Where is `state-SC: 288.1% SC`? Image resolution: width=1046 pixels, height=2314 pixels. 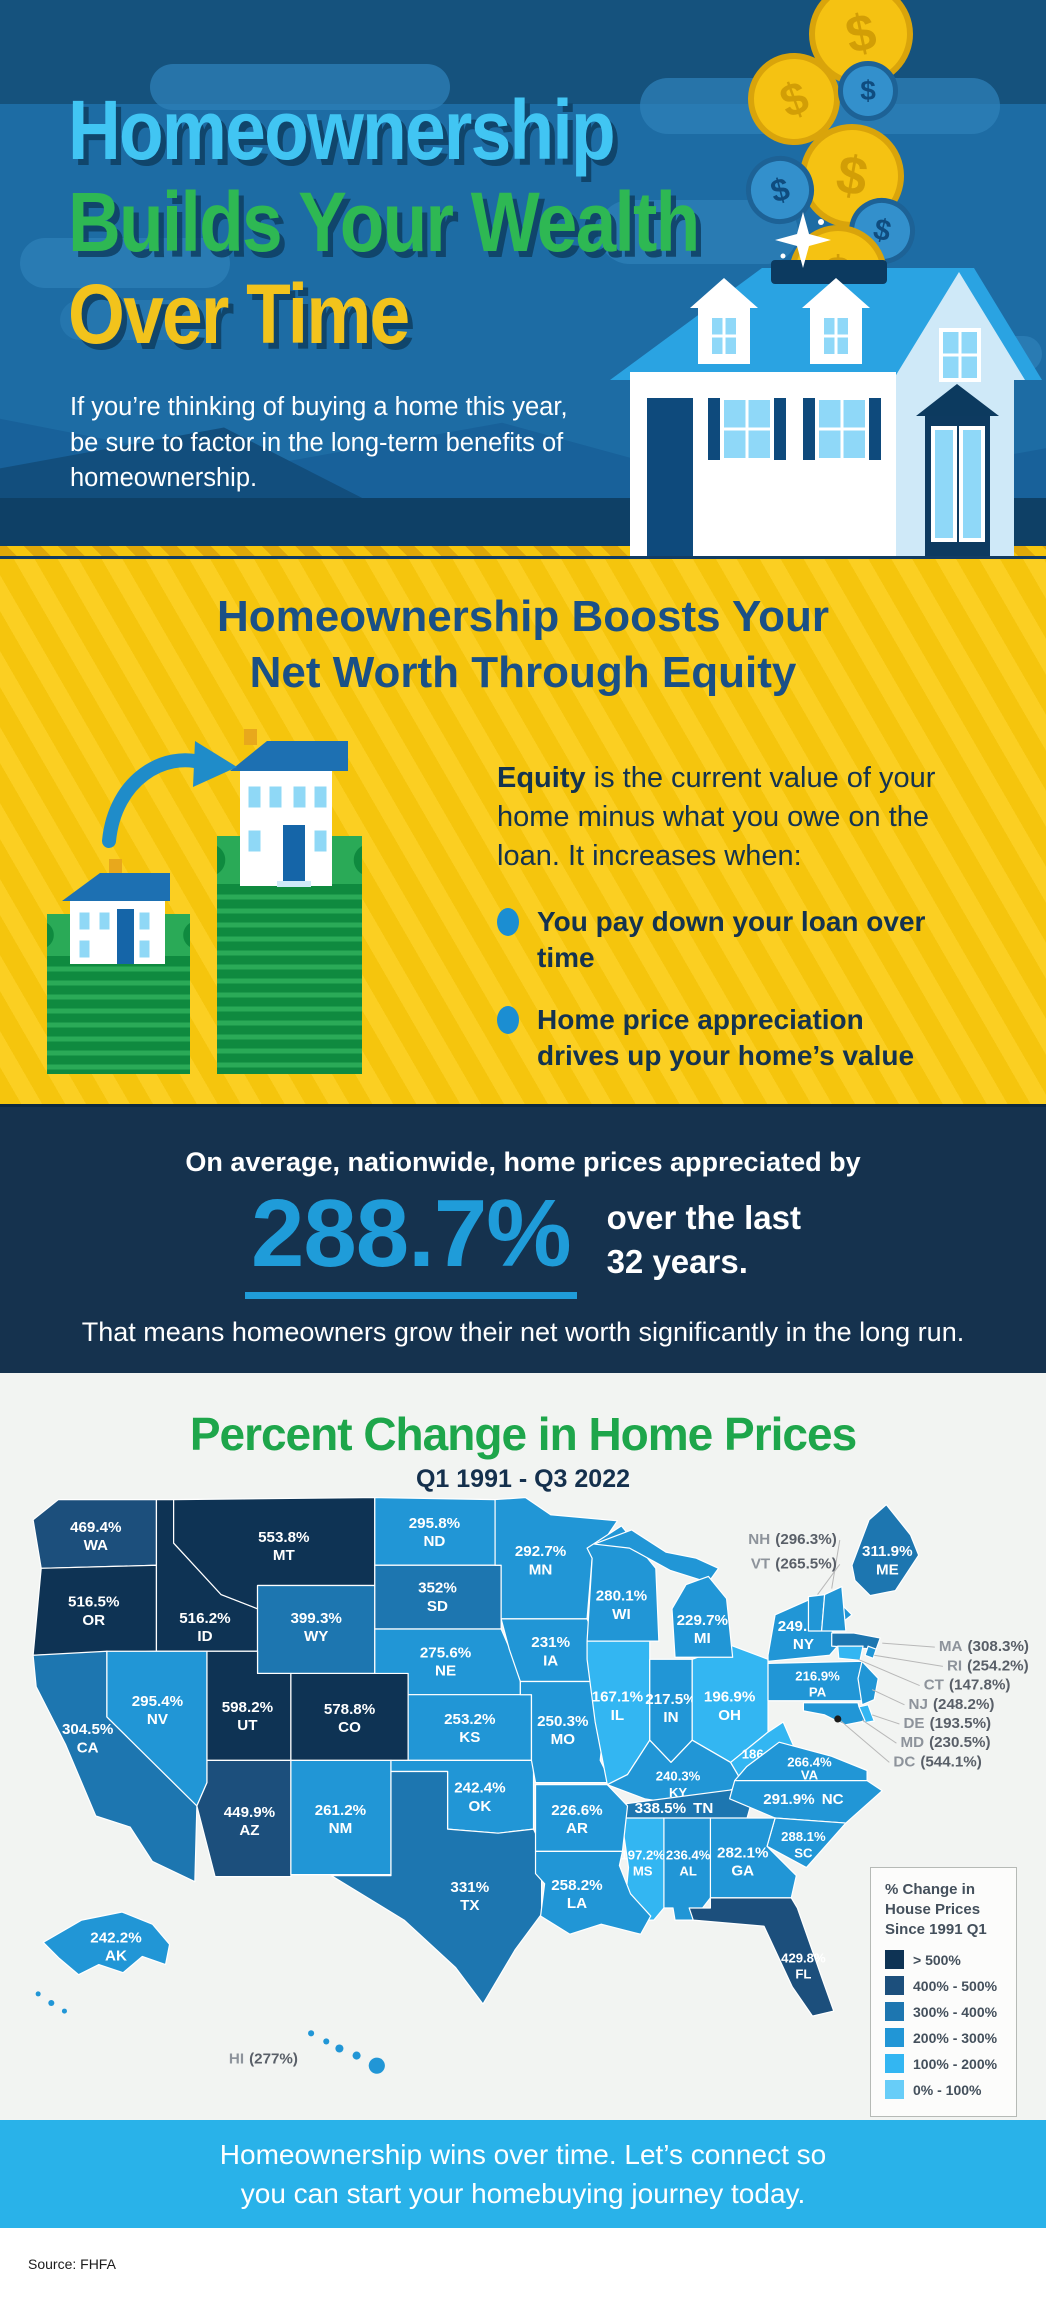
state-SC: 288.1% SC is located at coordinates (806, 1843).